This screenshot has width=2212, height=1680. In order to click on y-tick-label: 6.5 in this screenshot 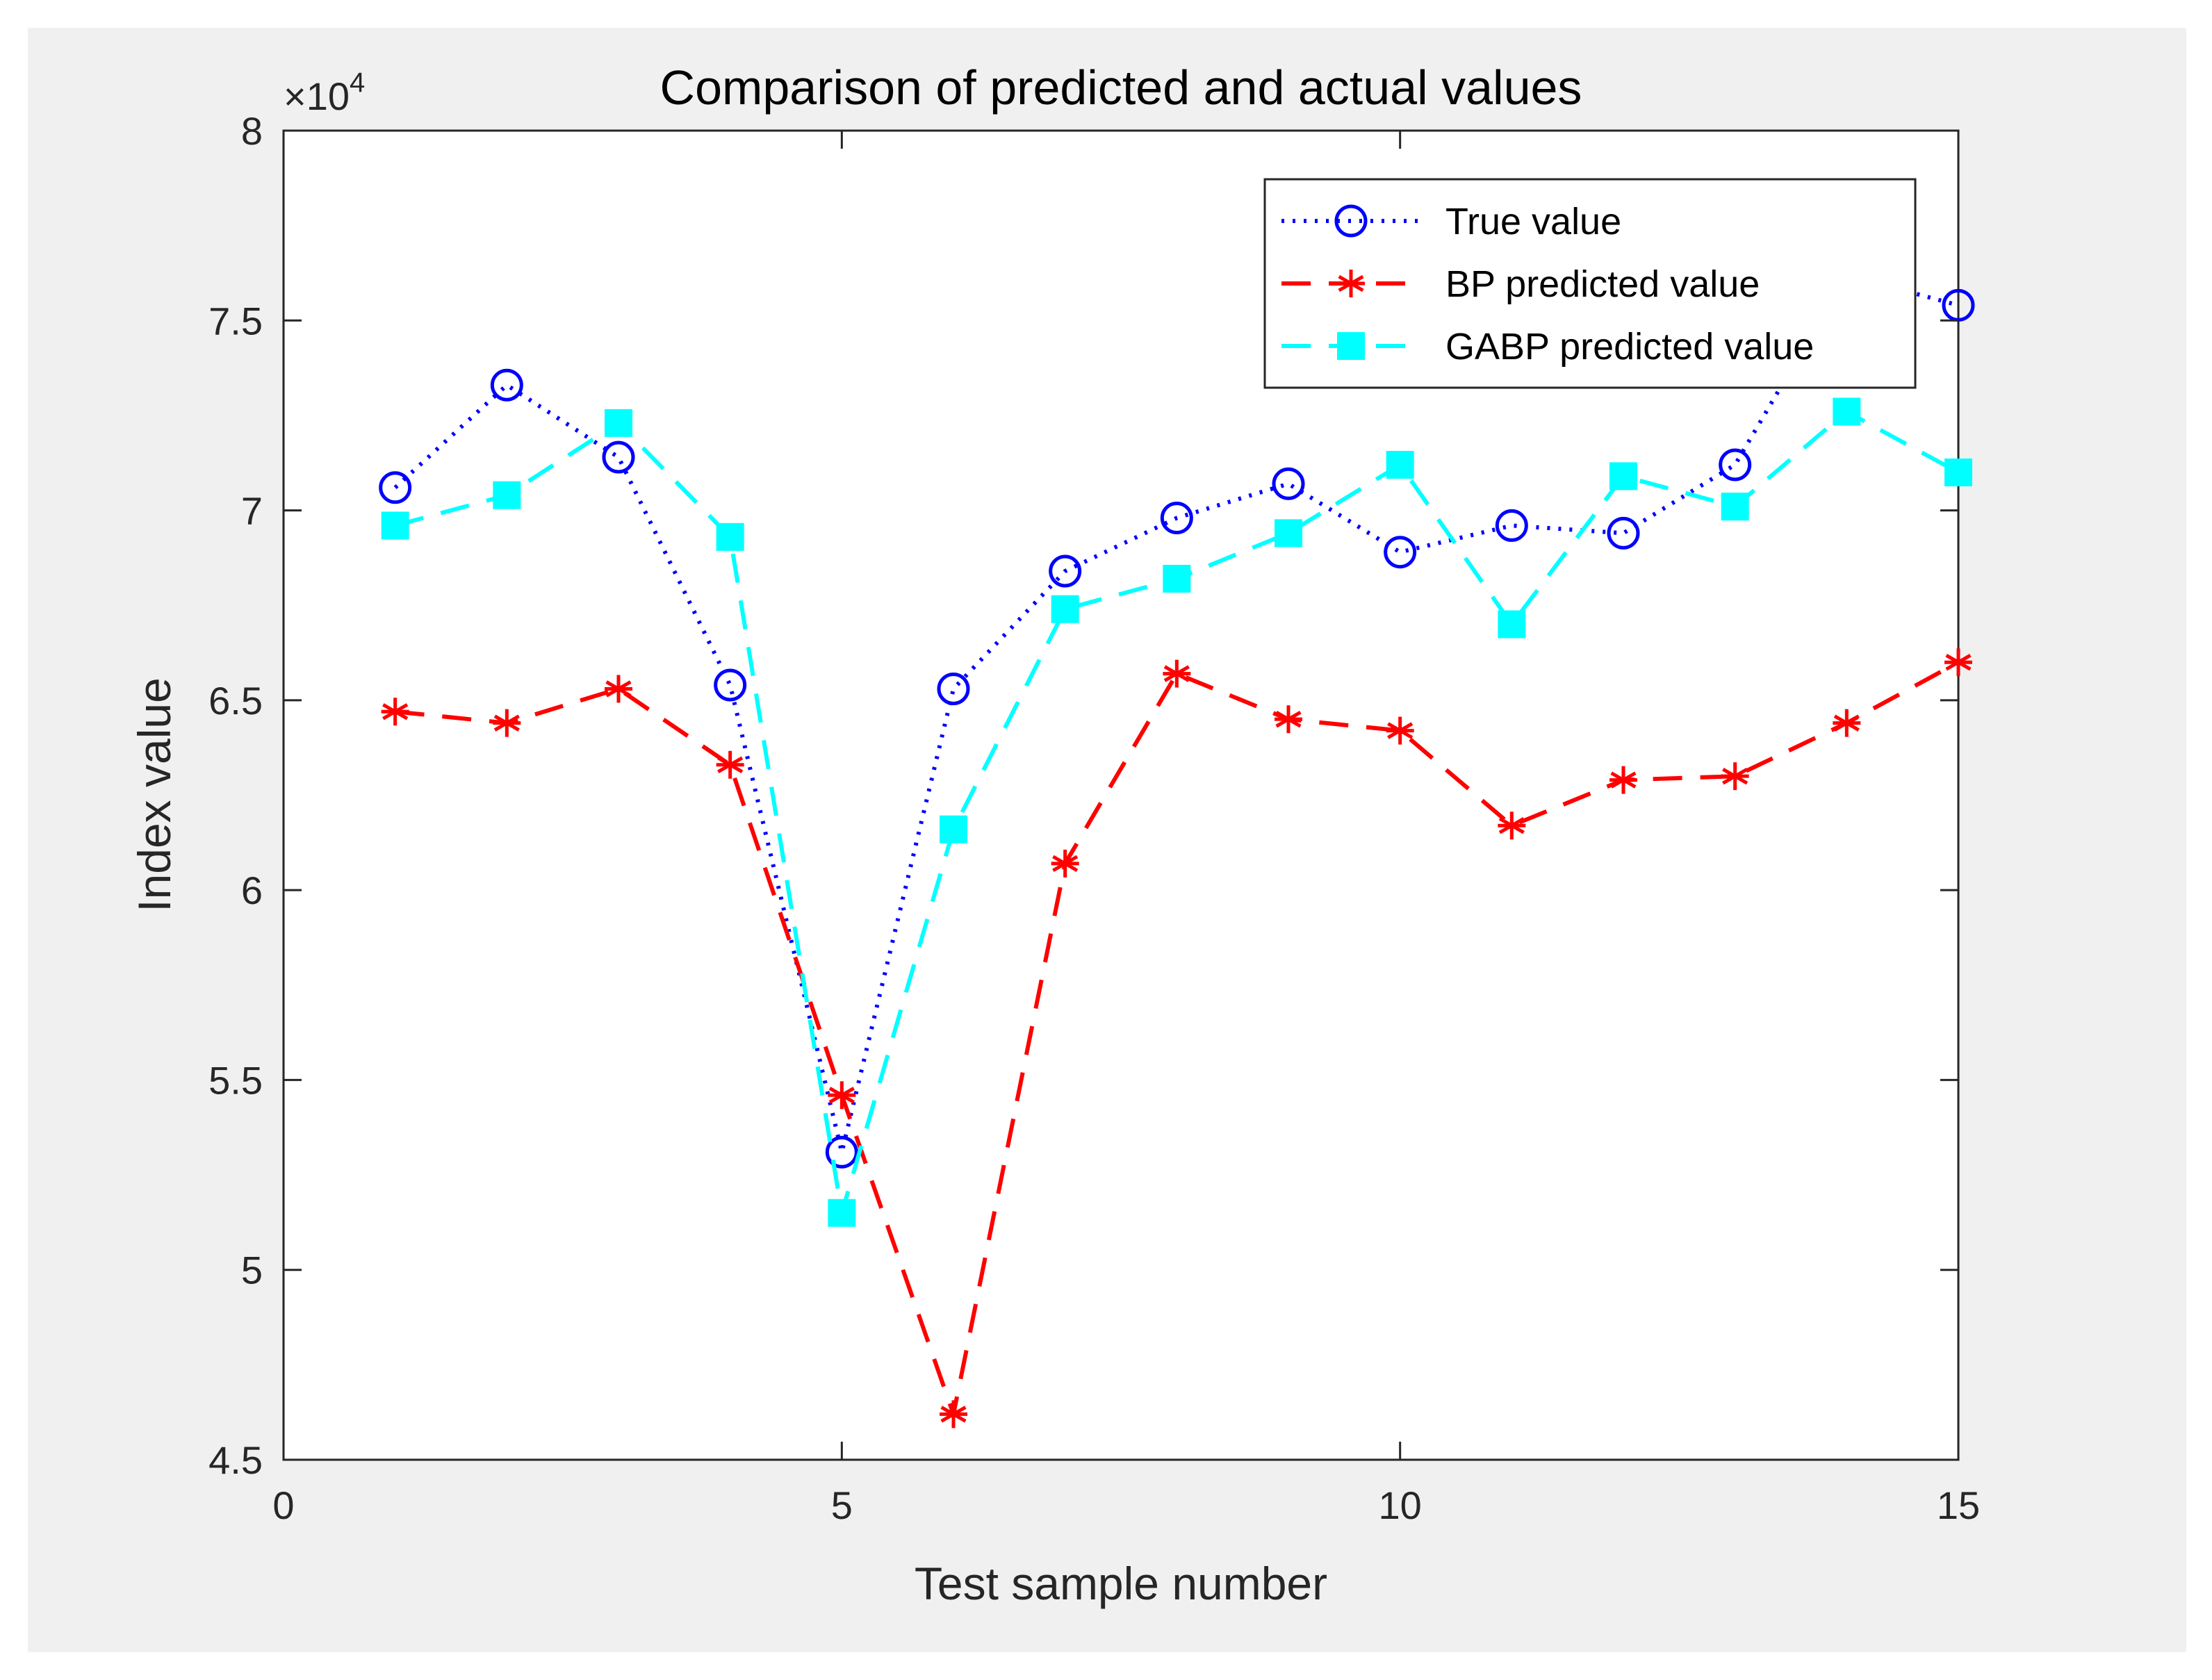, I will do `click(235, 701)`.